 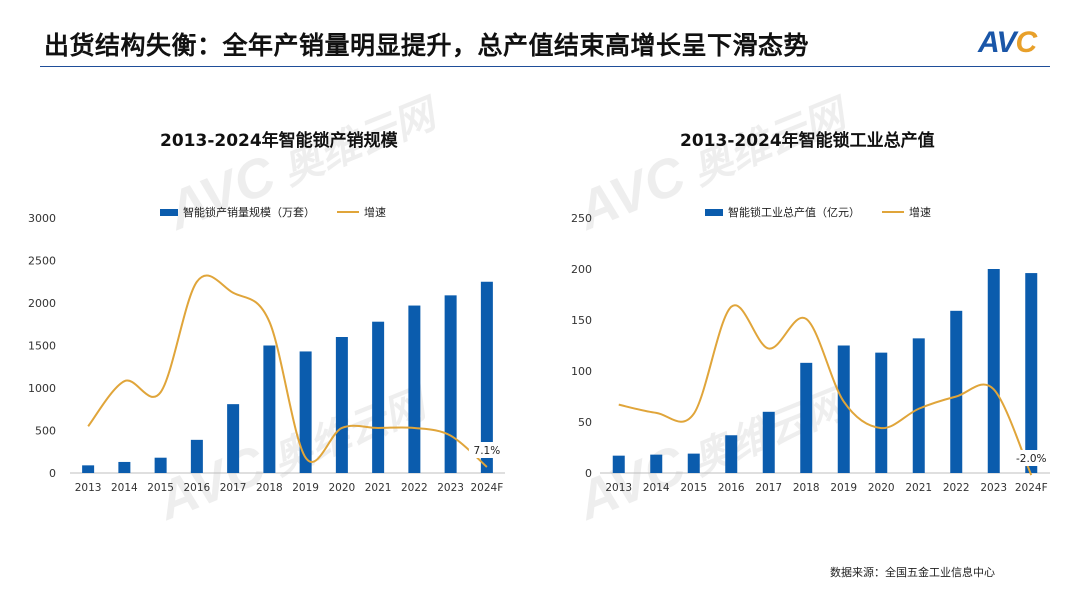 What do you see at coordinates (588, 473) in the screenshot?
I see `chart2-ytick-label: 0` at bounding box center [588, 473].